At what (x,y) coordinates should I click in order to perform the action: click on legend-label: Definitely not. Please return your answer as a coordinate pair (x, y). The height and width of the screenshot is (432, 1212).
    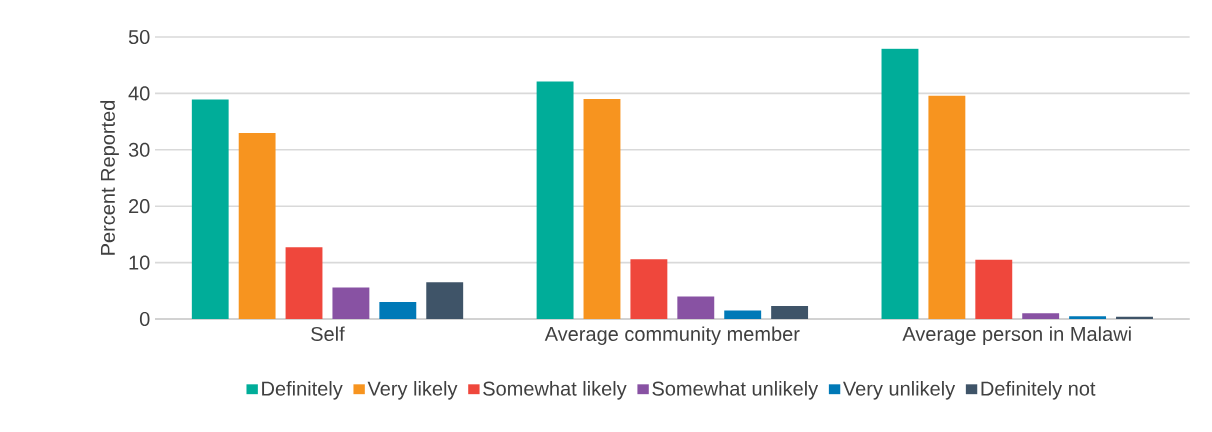
    Looking at the image, I should click on (1038, 390).